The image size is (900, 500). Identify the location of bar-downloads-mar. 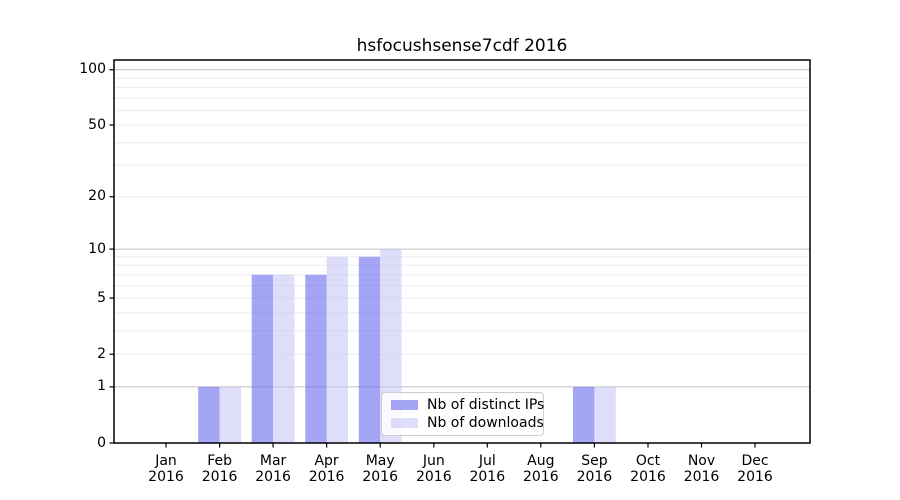
(284, 358).